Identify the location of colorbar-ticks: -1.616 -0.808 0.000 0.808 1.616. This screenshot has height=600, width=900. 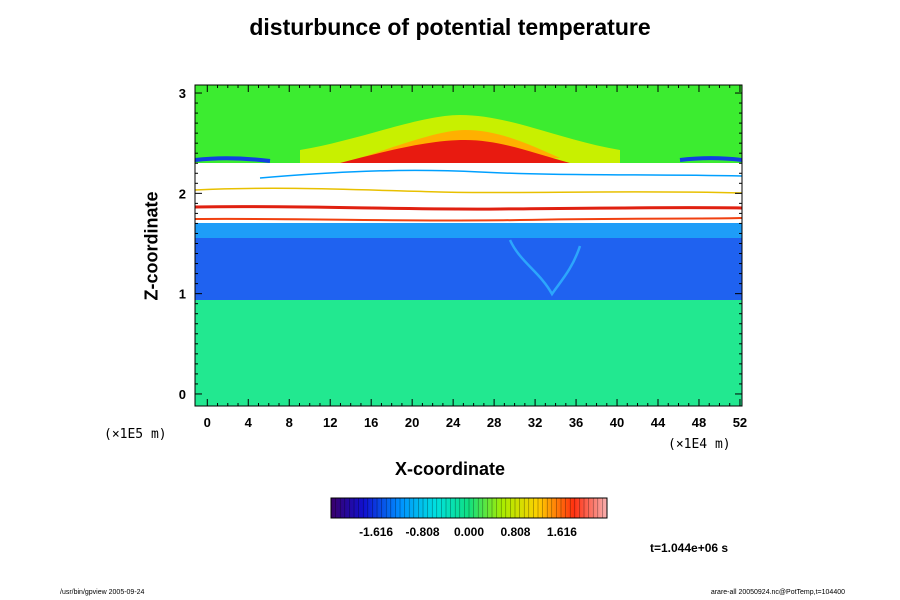
(468, 532).